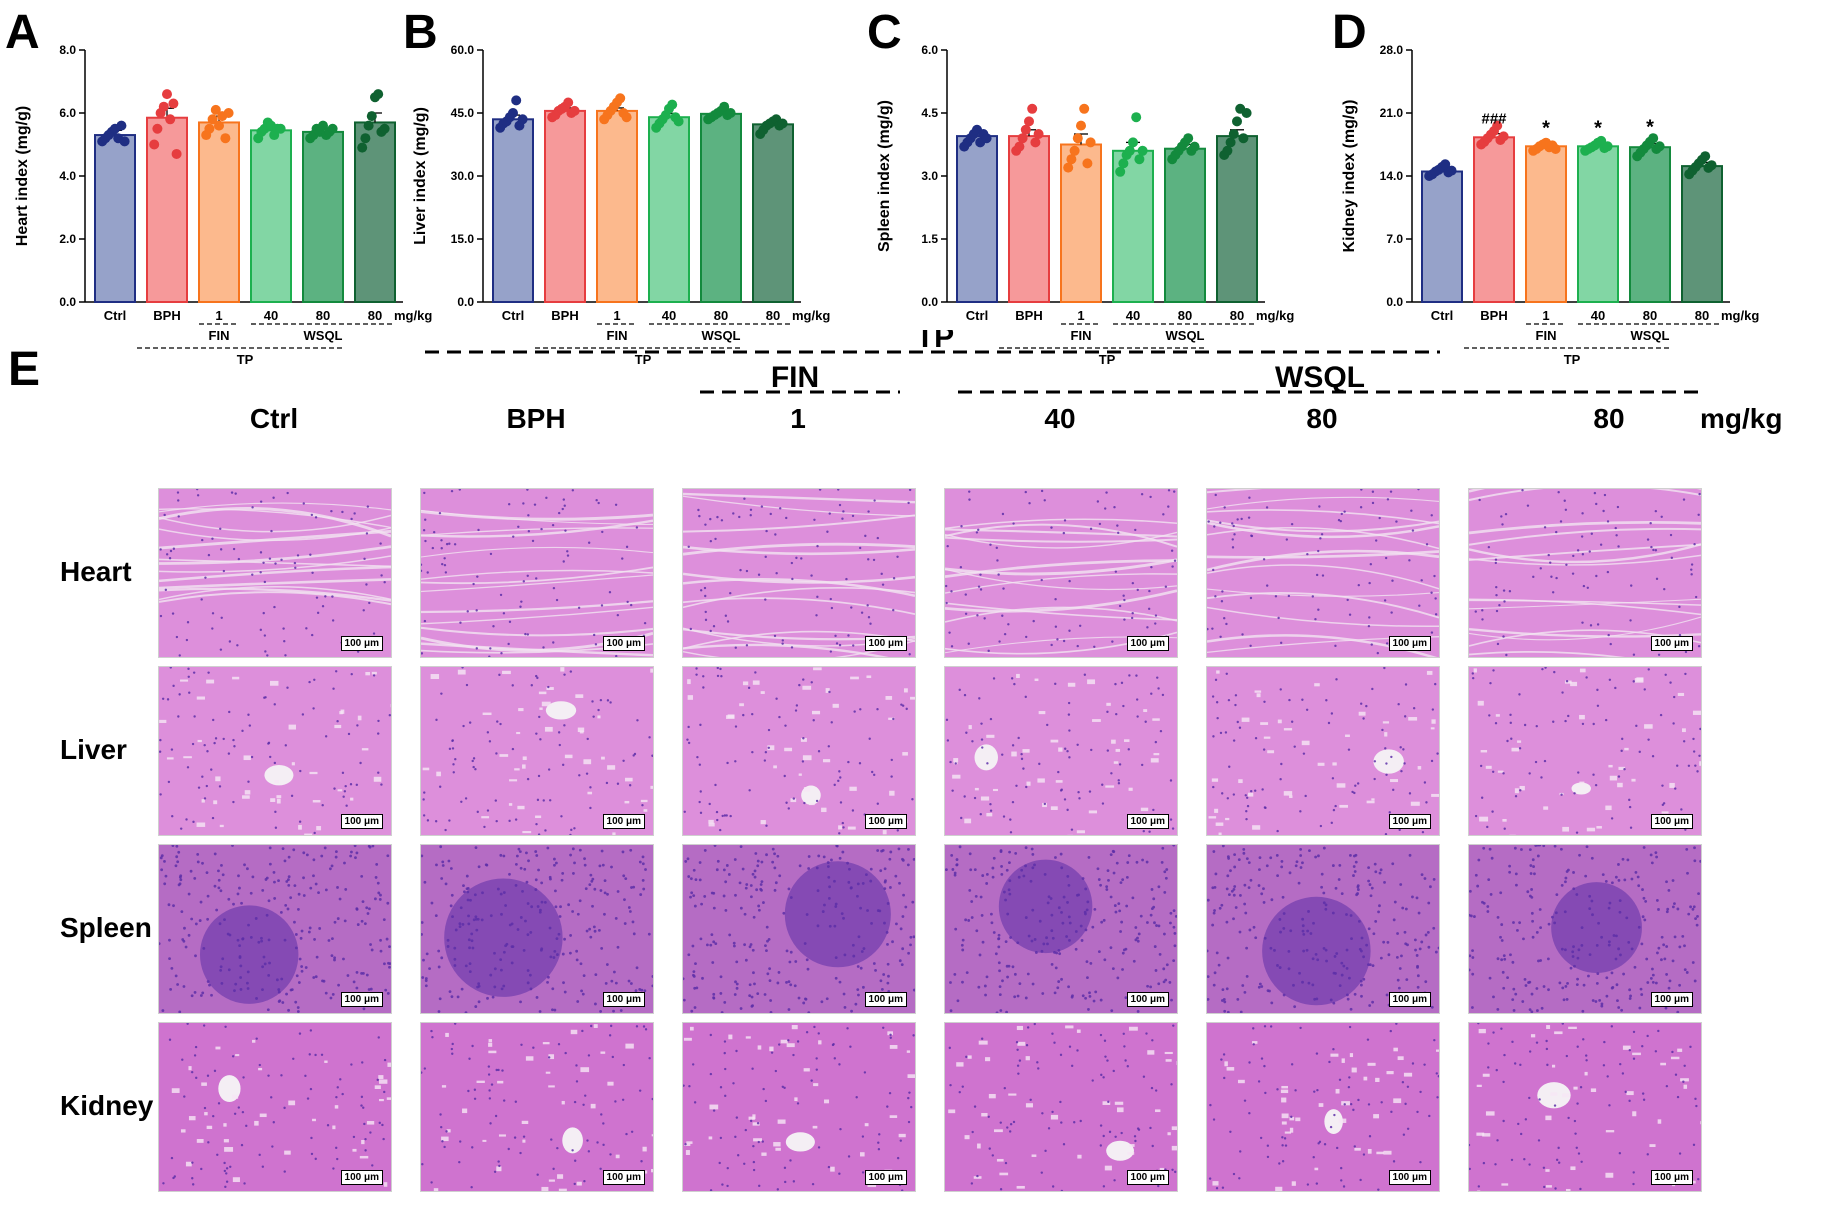 Image resolution: width=1841 pixels, height=1207 pixels. Describe the element at coordinates (537, 929) in the screenshot. I see `micrograph-spleen-2: 100 μm` at that location.